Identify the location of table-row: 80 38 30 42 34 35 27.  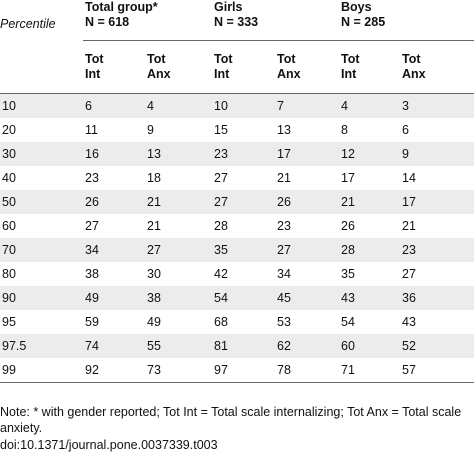
(237, 274).